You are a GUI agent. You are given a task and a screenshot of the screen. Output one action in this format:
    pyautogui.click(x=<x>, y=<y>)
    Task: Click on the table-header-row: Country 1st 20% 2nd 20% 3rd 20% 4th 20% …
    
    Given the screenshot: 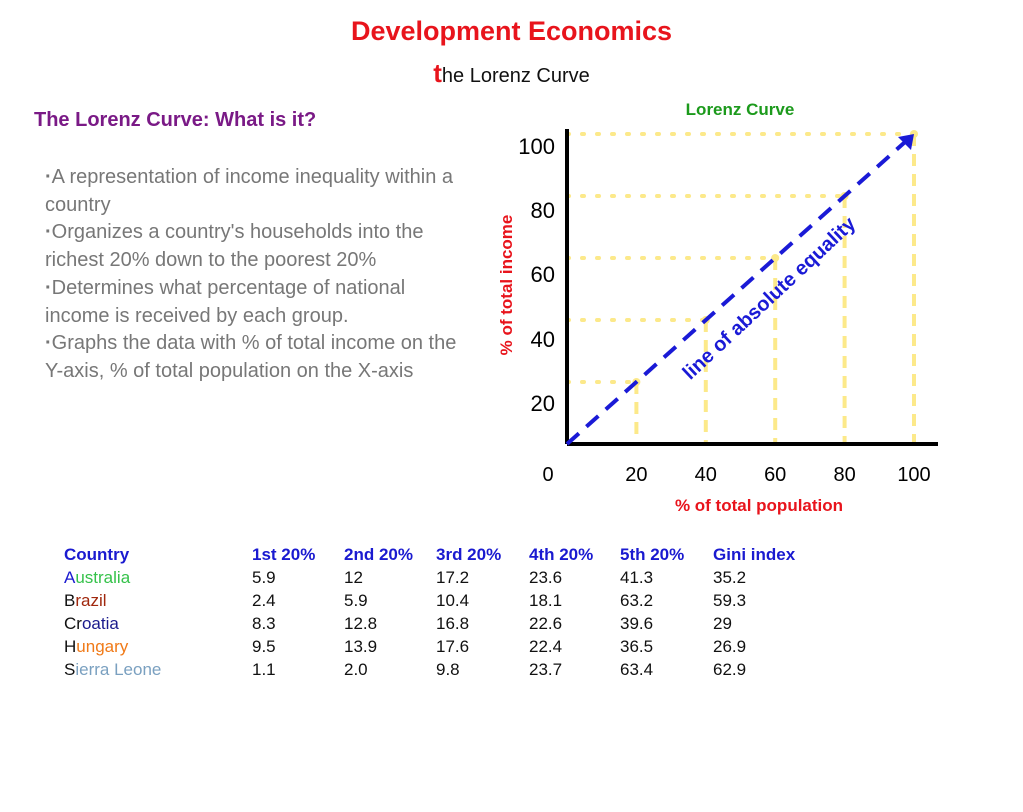 What is the action you would take?
    pyautogui.click(x=443, y=554)
    